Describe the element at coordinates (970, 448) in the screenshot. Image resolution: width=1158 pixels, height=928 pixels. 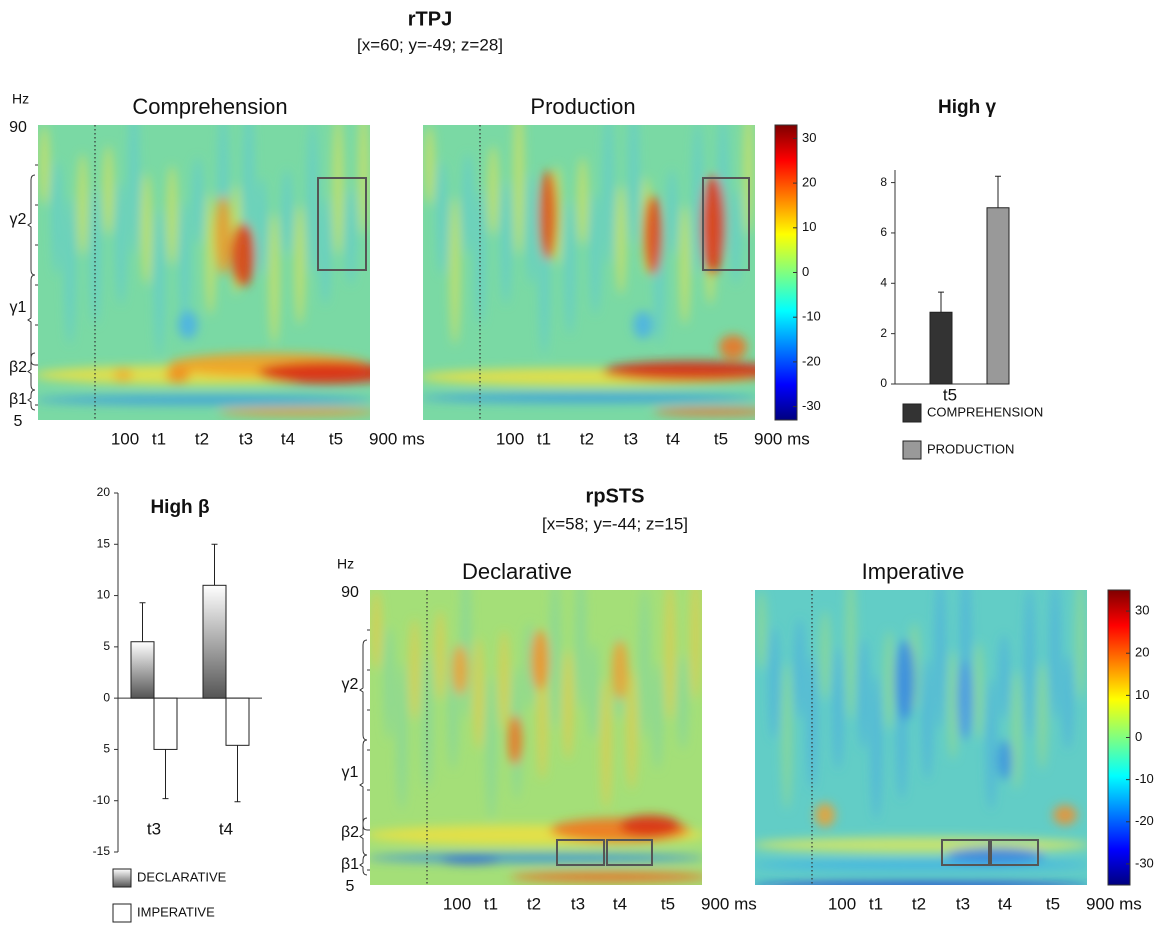
I see `legend-label: PRODUCTION` at that location.